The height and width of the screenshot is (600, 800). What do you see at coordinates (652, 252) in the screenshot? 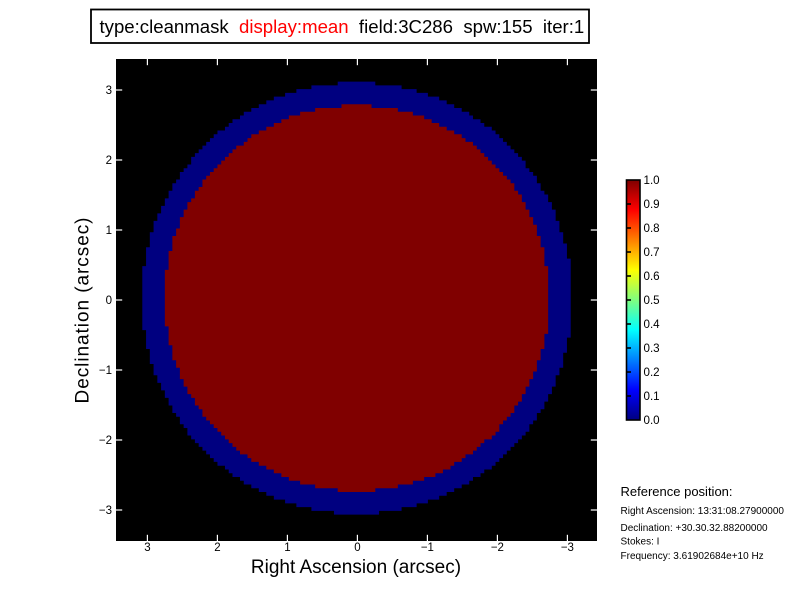
I see `svg-text: 0.7` at bounding box center [652, 252].